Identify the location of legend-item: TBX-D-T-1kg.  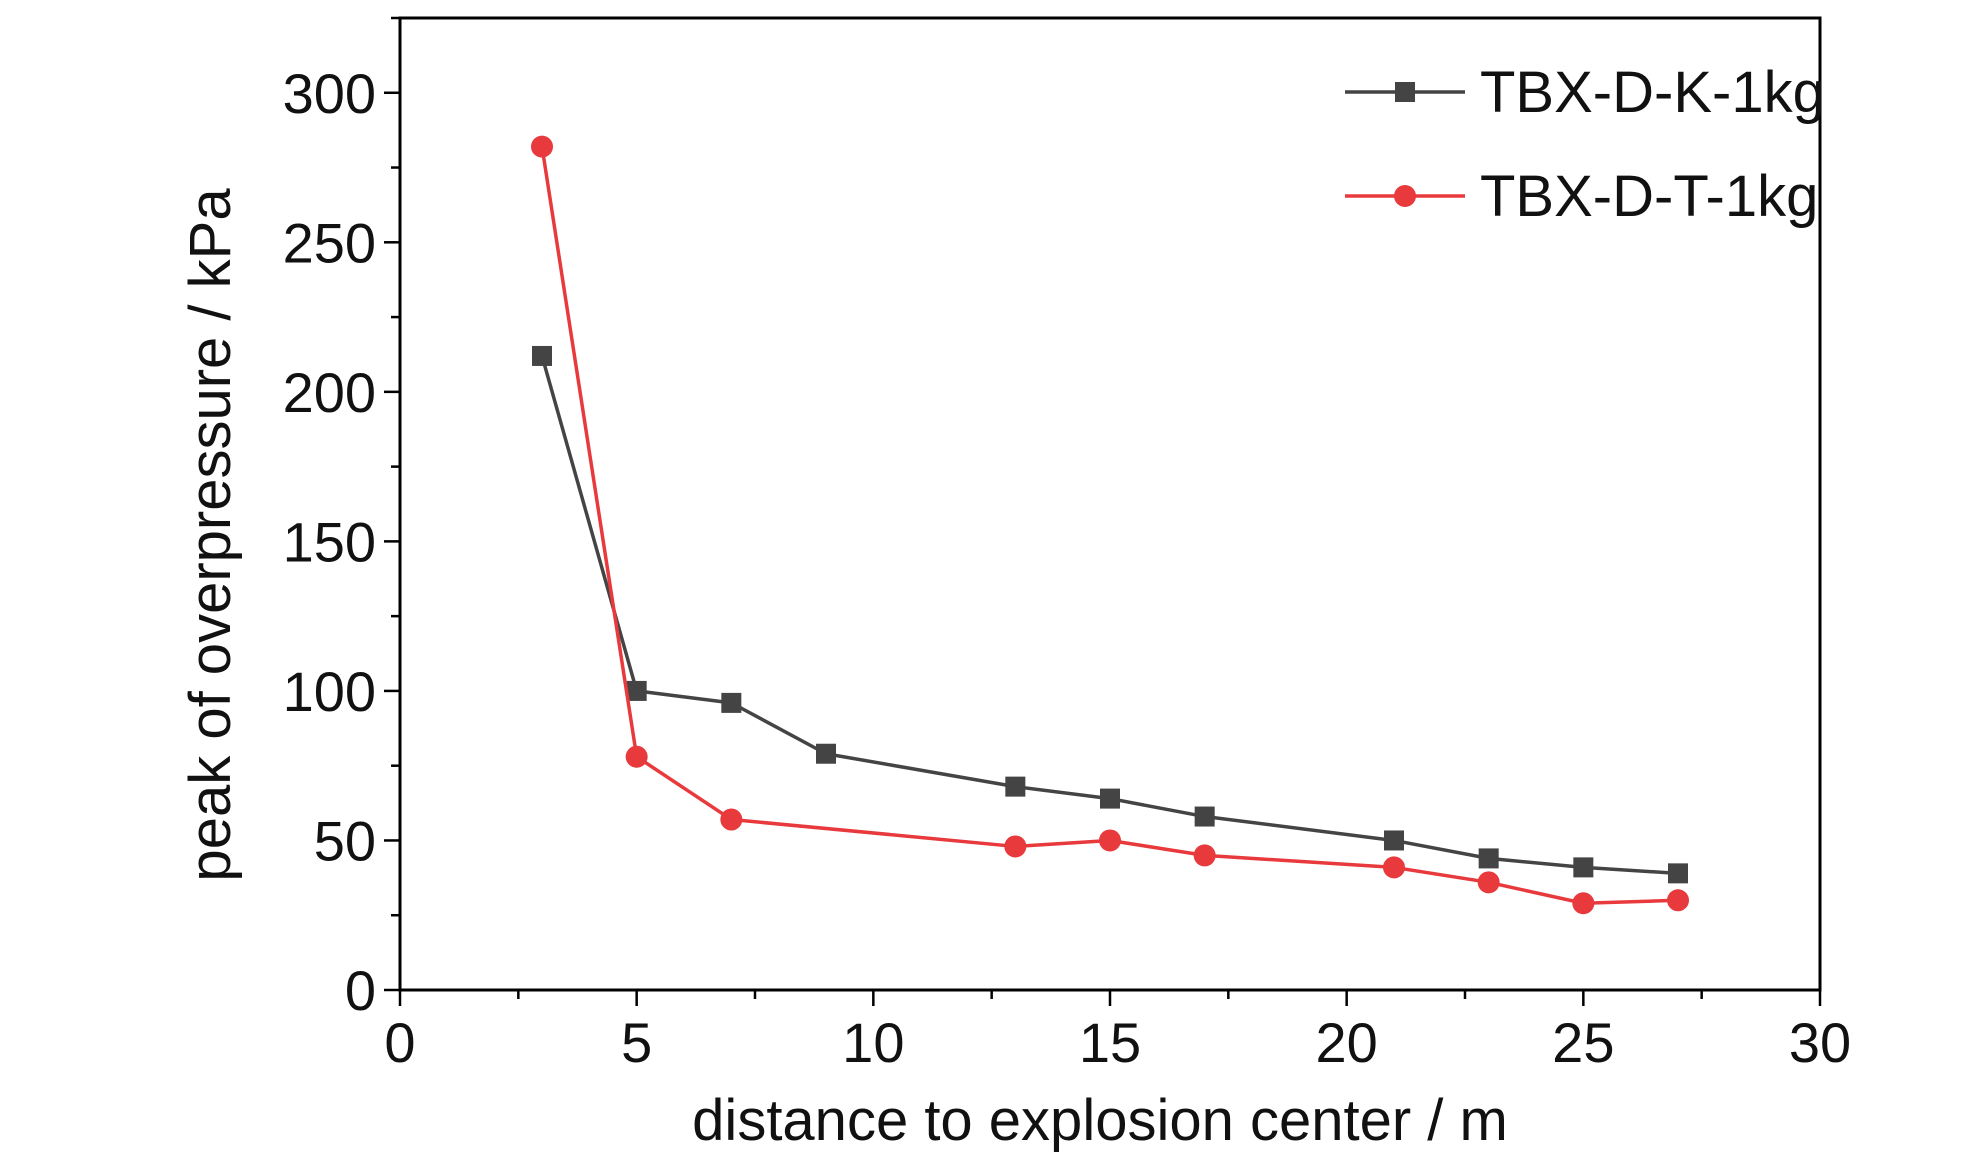
(1581, 196).